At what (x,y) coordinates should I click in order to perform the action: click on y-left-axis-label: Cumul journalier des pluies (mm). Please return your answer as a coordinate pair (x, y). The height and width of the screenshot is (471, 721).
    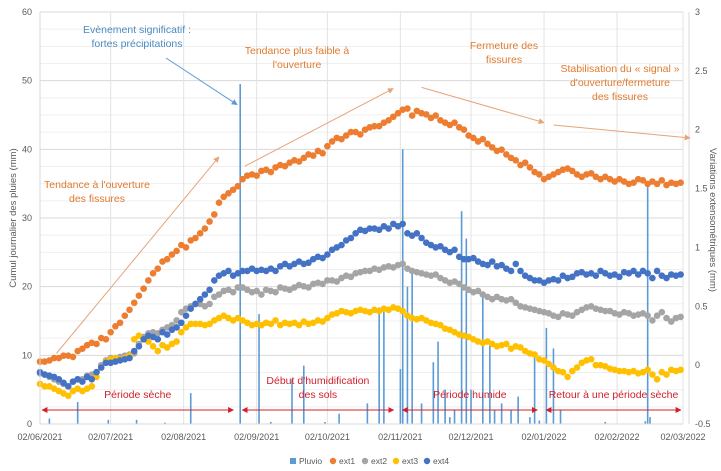
    Looking at the image, I should click on (13, 217).